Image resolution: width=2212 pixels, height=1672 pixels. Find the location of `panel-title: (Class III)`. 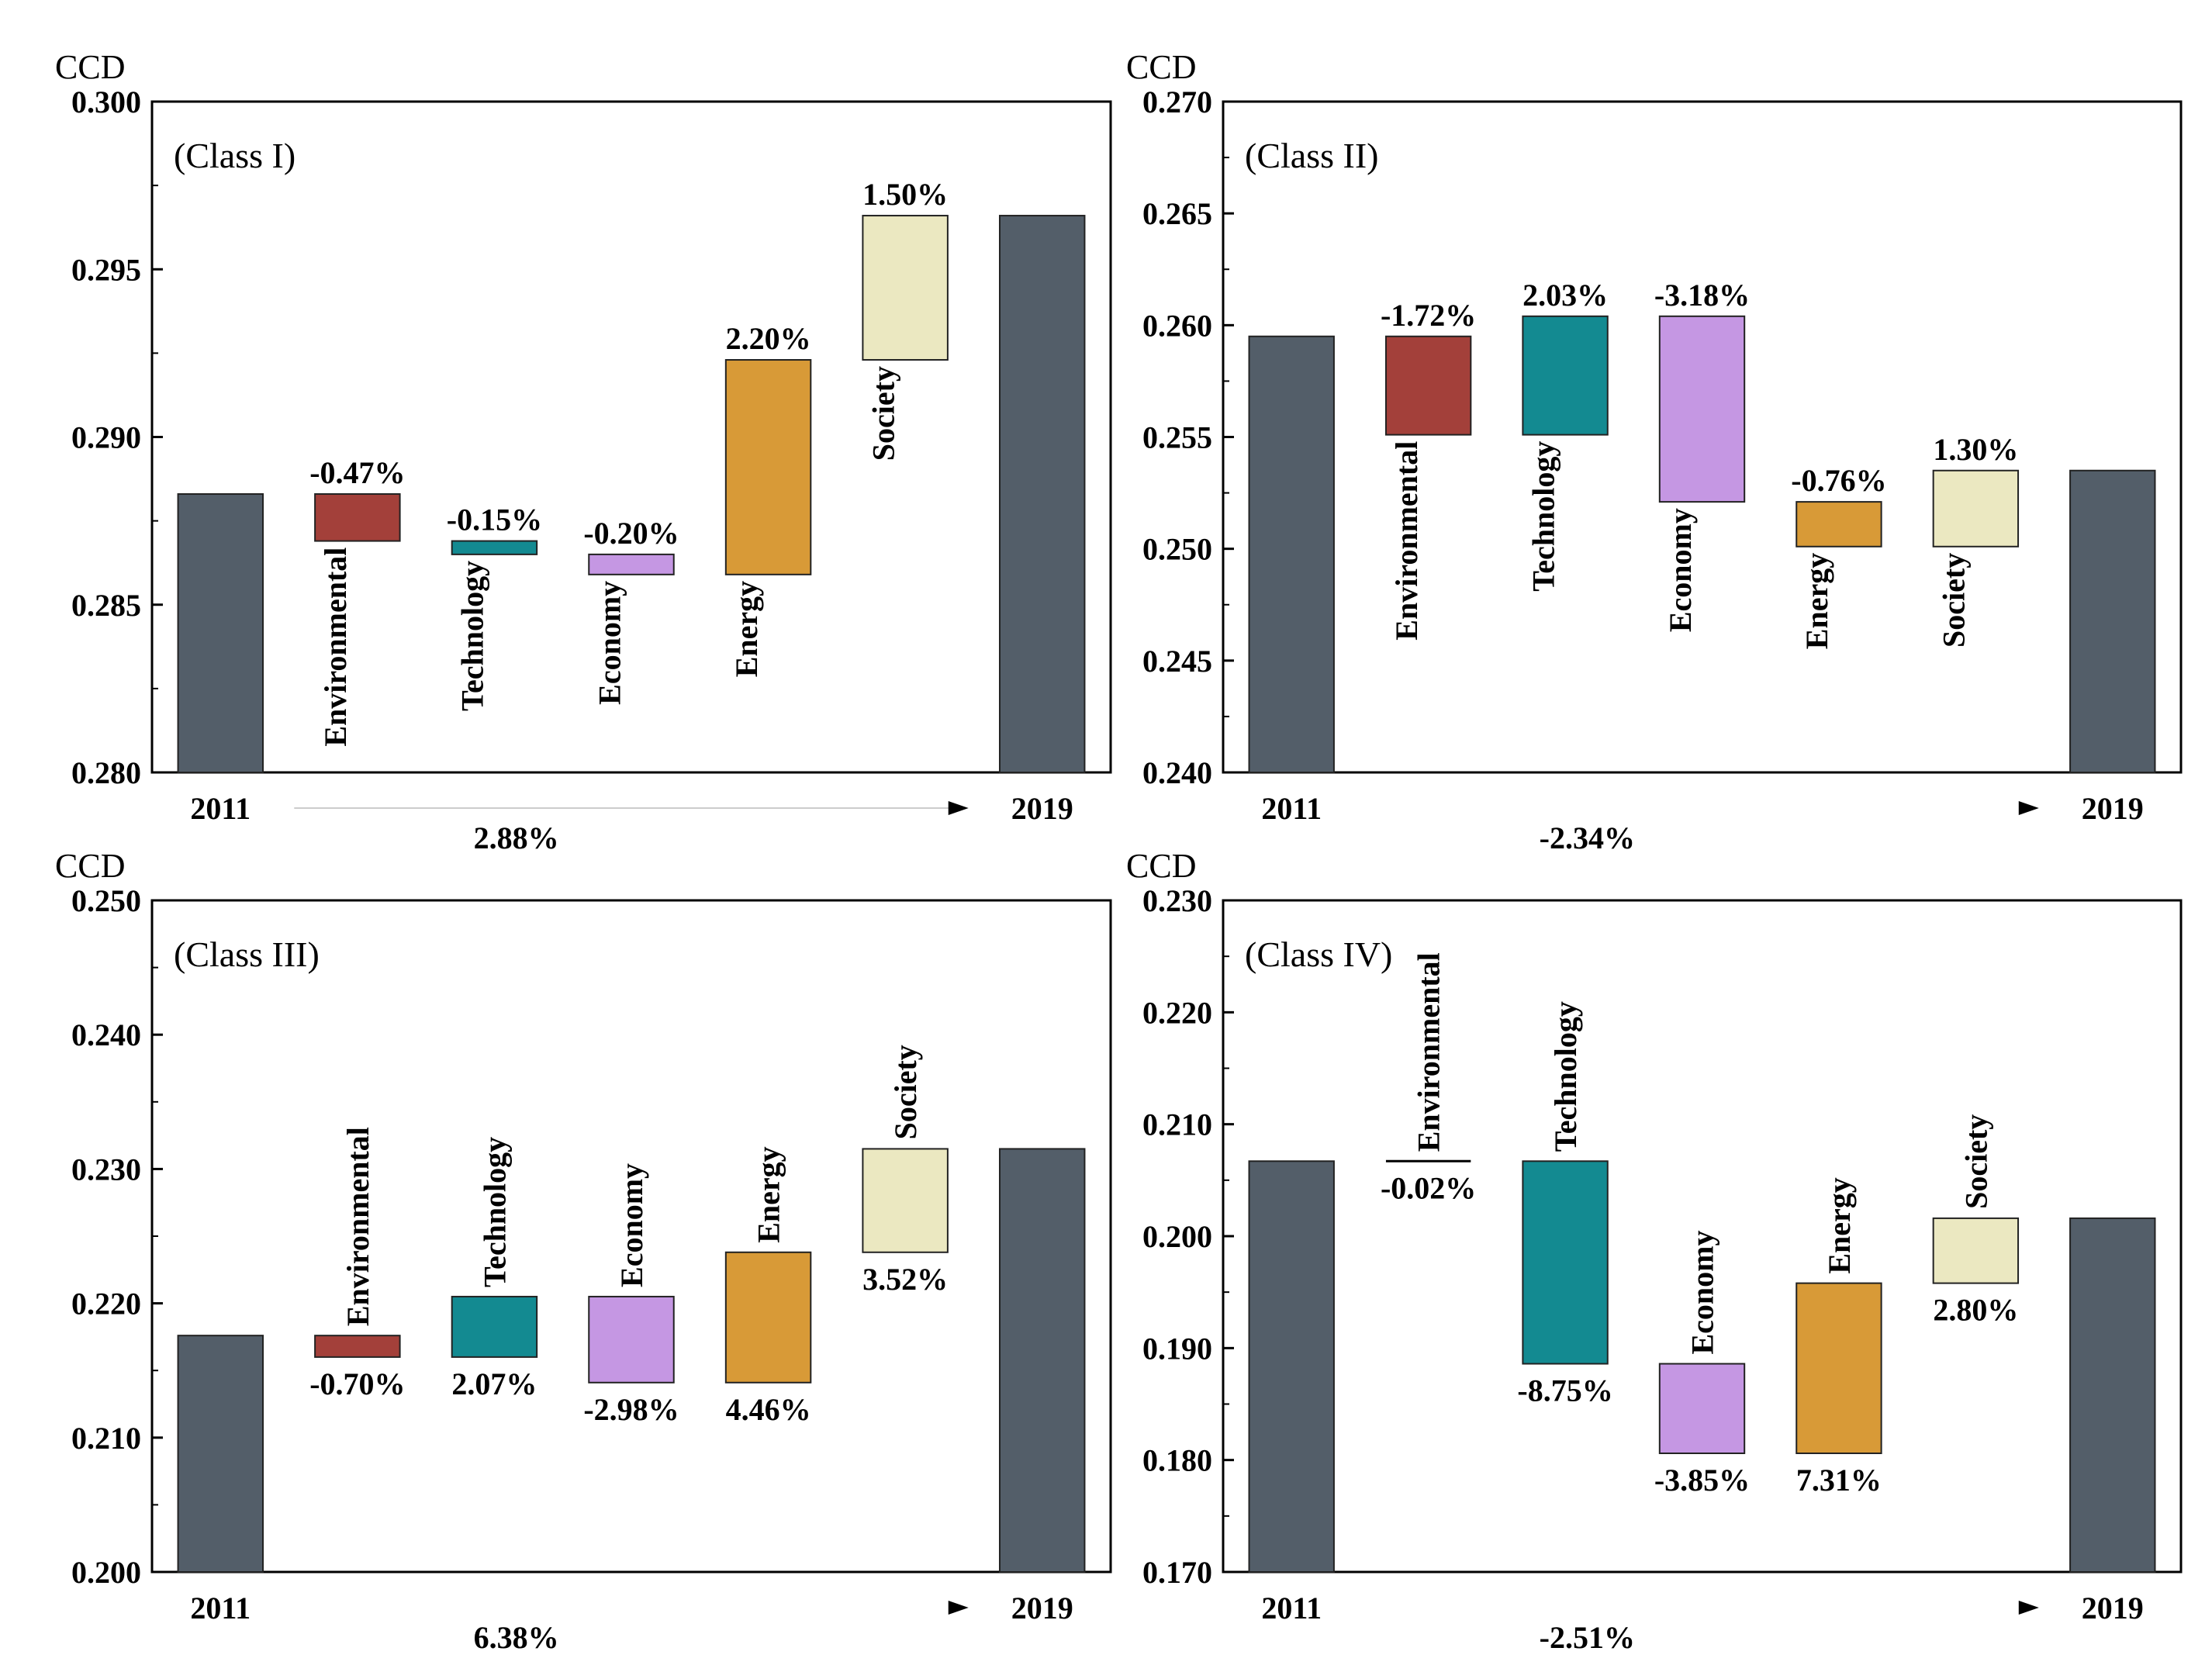

panel-title: (Class III) is located at coordinates (247, 954).